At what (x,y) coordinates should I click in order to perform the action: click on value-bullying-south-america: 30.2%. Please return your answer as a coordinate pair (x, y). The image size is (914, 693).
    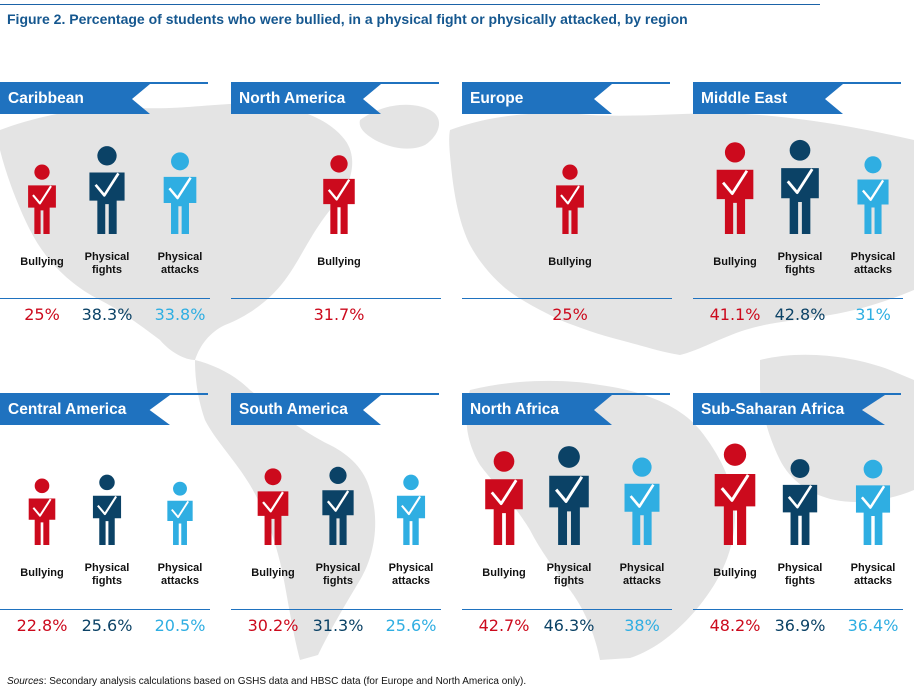
    Looking at the image, I should click on (273, 625).